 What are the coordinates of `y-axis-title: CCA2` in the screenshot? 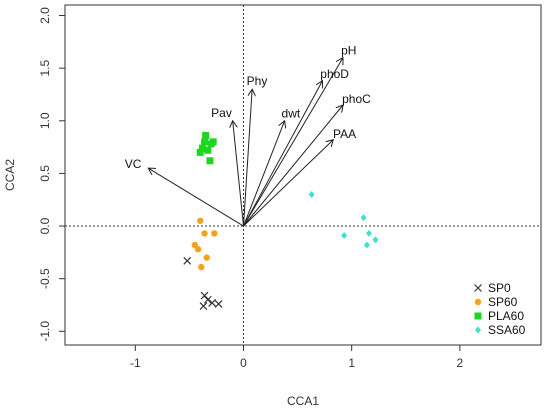 It's located at (10, 175).